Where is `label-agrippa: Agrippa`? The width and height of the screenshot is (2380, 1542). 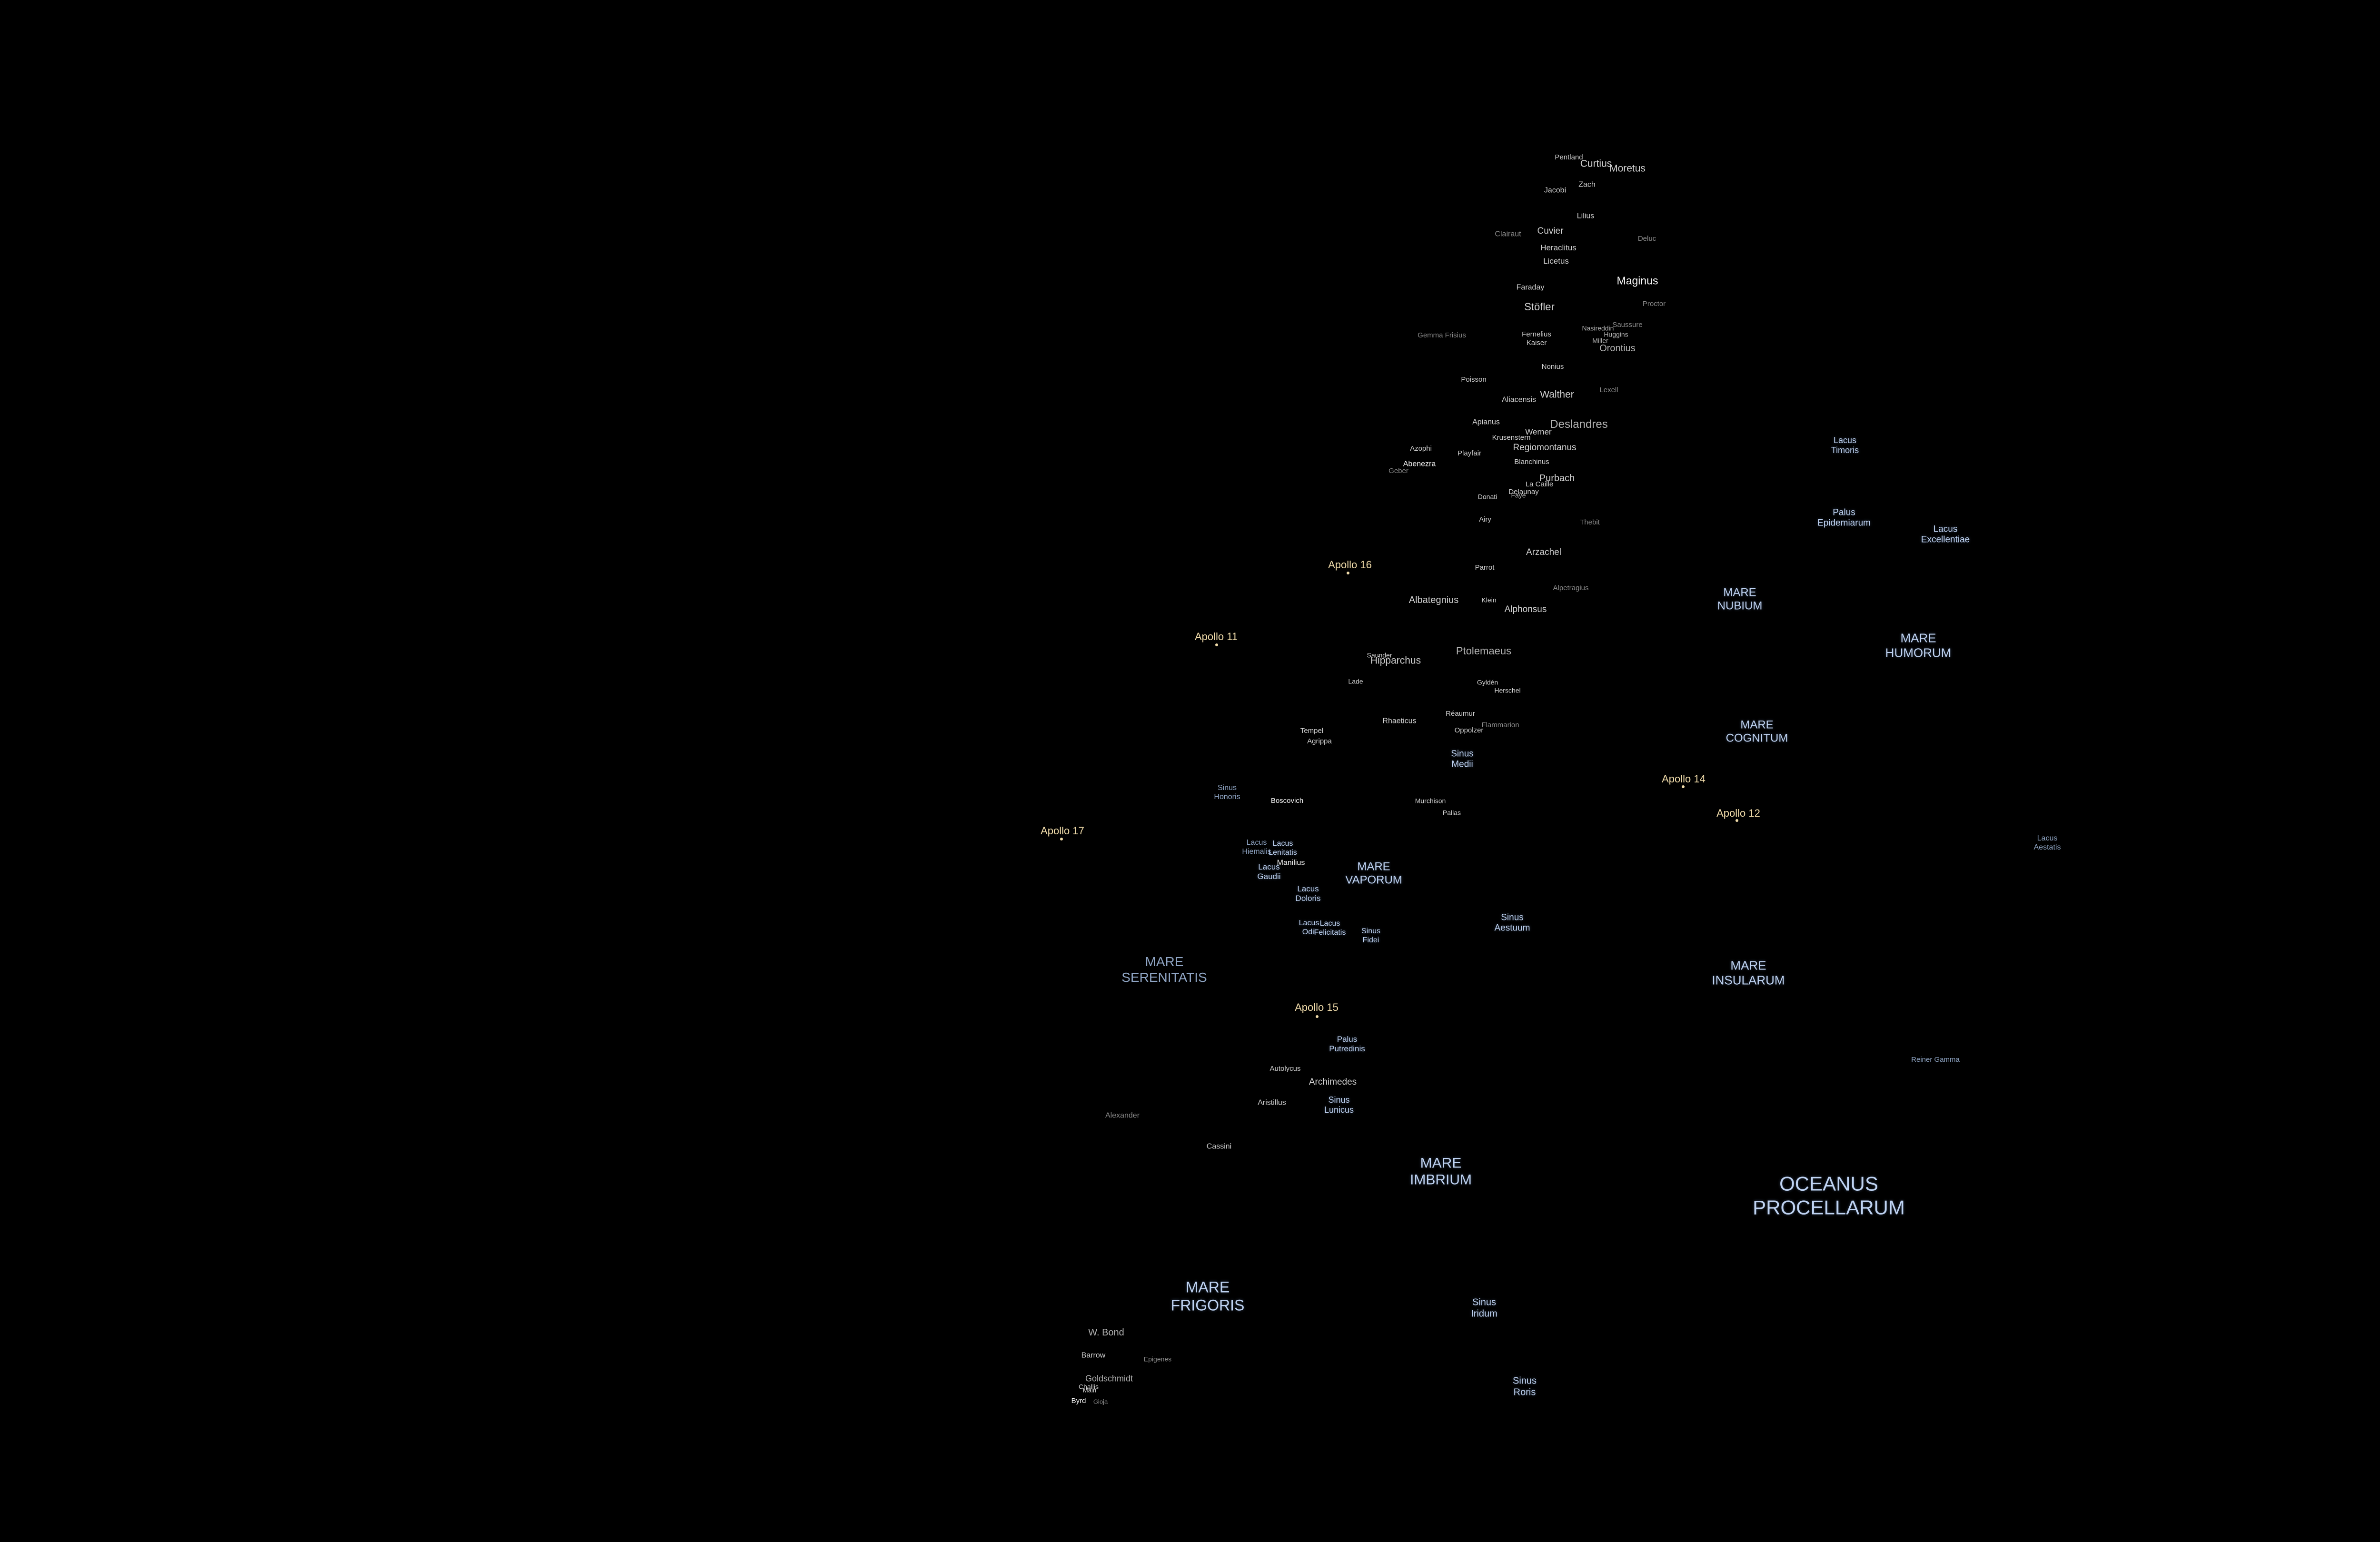 label-agrippa: Agrippa is located at coordinates (1319, 741).